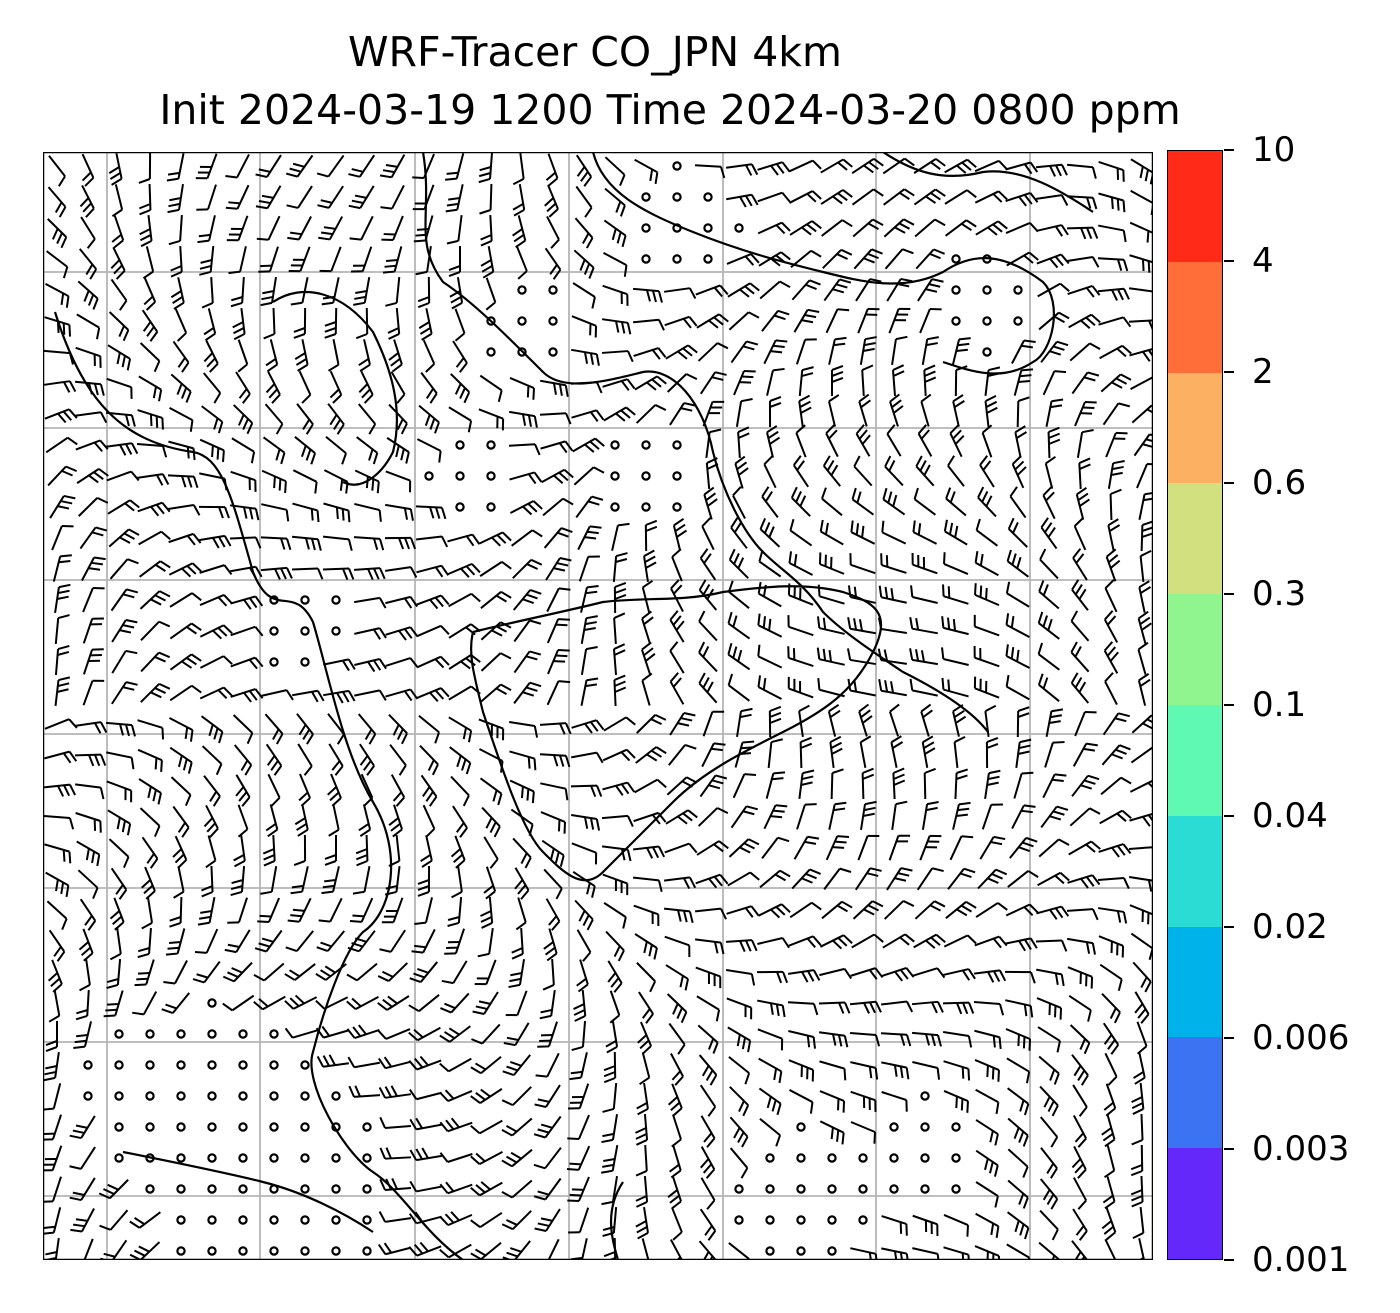 Image resolution: width=1400 pixels, height=1313 pixels. Describe the element at coordinates (1274, 150) in the screenshot. I see `colorbar-tick-label: 10` at that location.